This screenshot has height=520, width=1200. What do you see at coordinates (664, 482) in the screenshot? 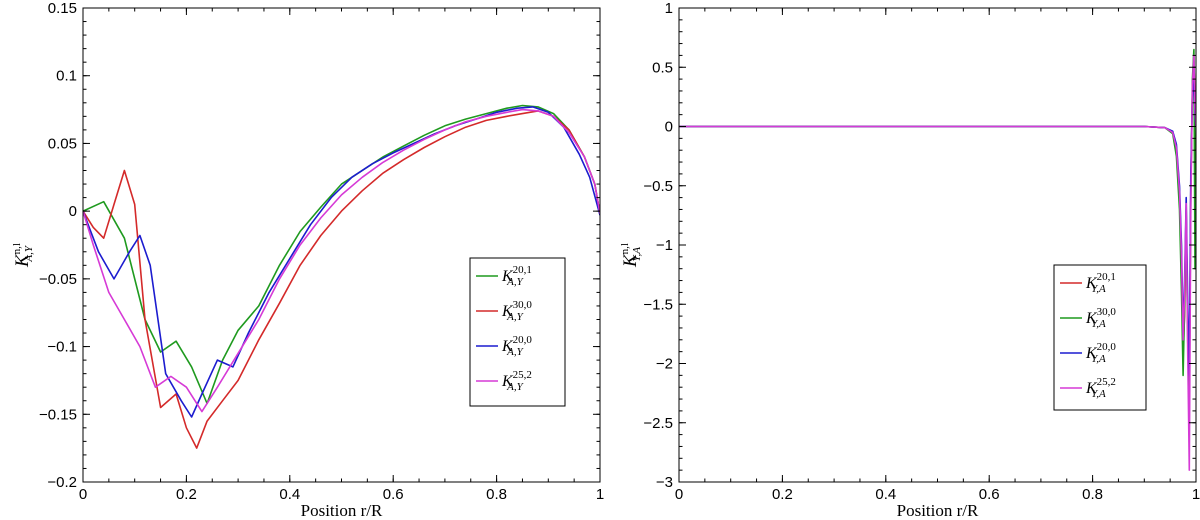
I see `y-tick-label: −3` at bounding box center [664, 482].